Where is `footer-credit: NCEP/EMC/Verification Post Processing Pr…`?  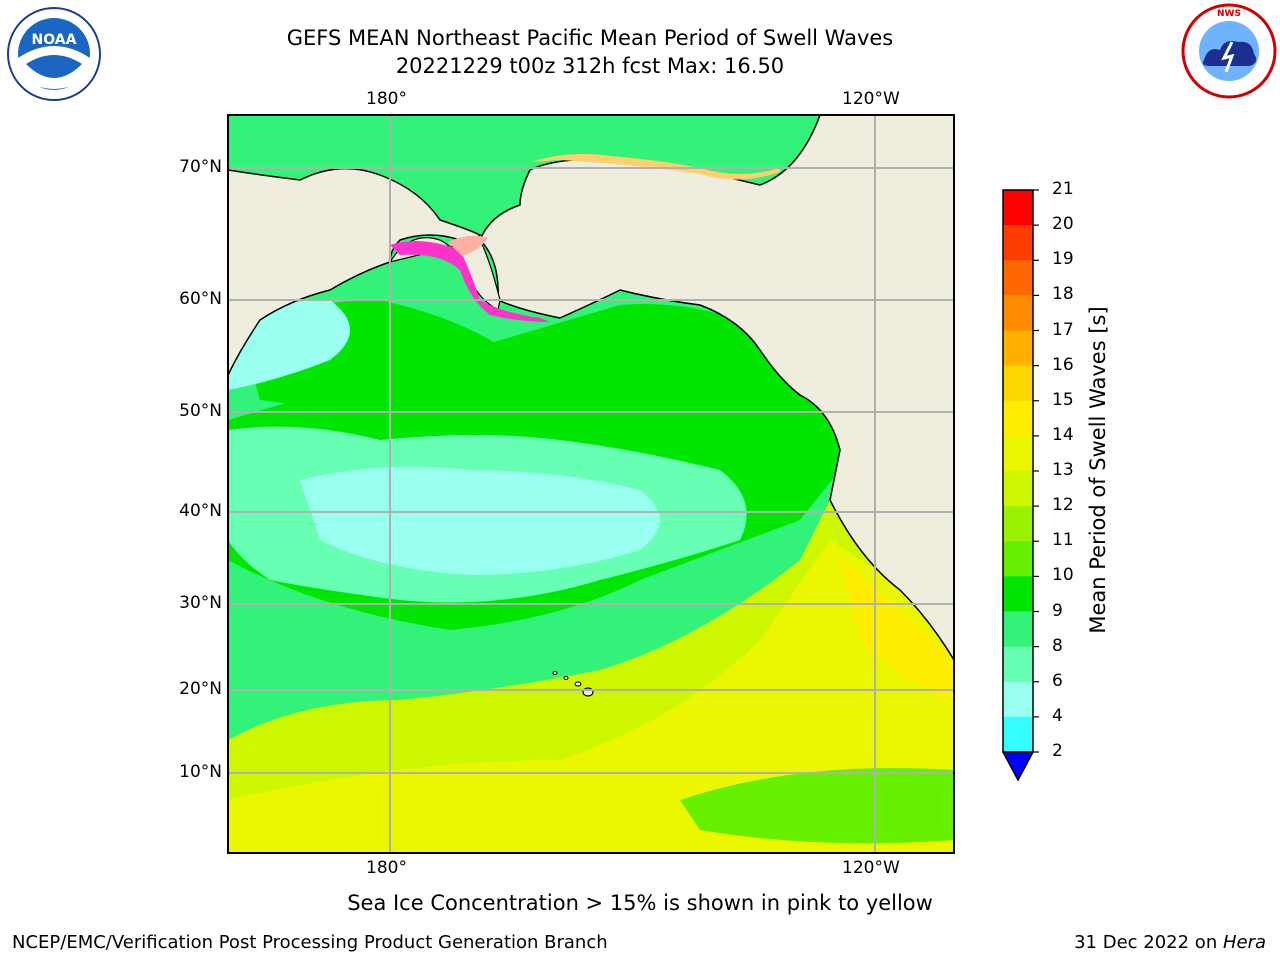 footer-credit: NCEP/EMC/Verification Post Processing Pr… is located at coordinates (310, 942).